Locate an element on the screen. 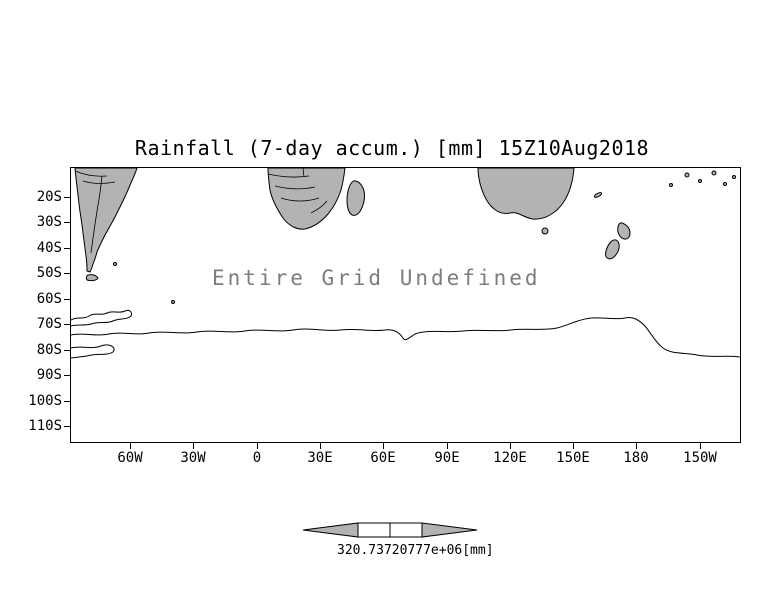 The image size is (784, 612). x-tick-label: 60E is located at coordinates (383, 458).